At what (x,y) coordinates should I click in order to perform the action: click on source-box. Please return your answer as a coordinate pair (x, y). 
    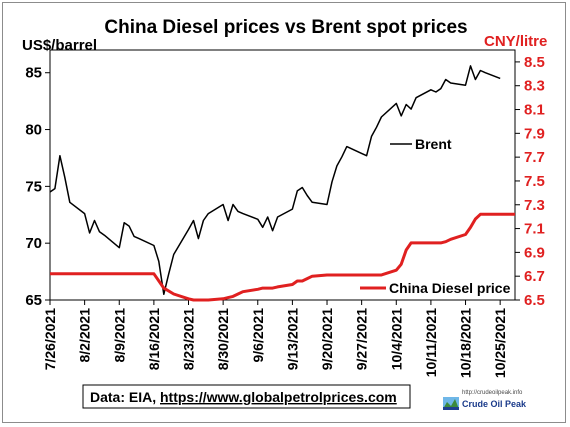
    Looking at the image, I should click on (246, 396).